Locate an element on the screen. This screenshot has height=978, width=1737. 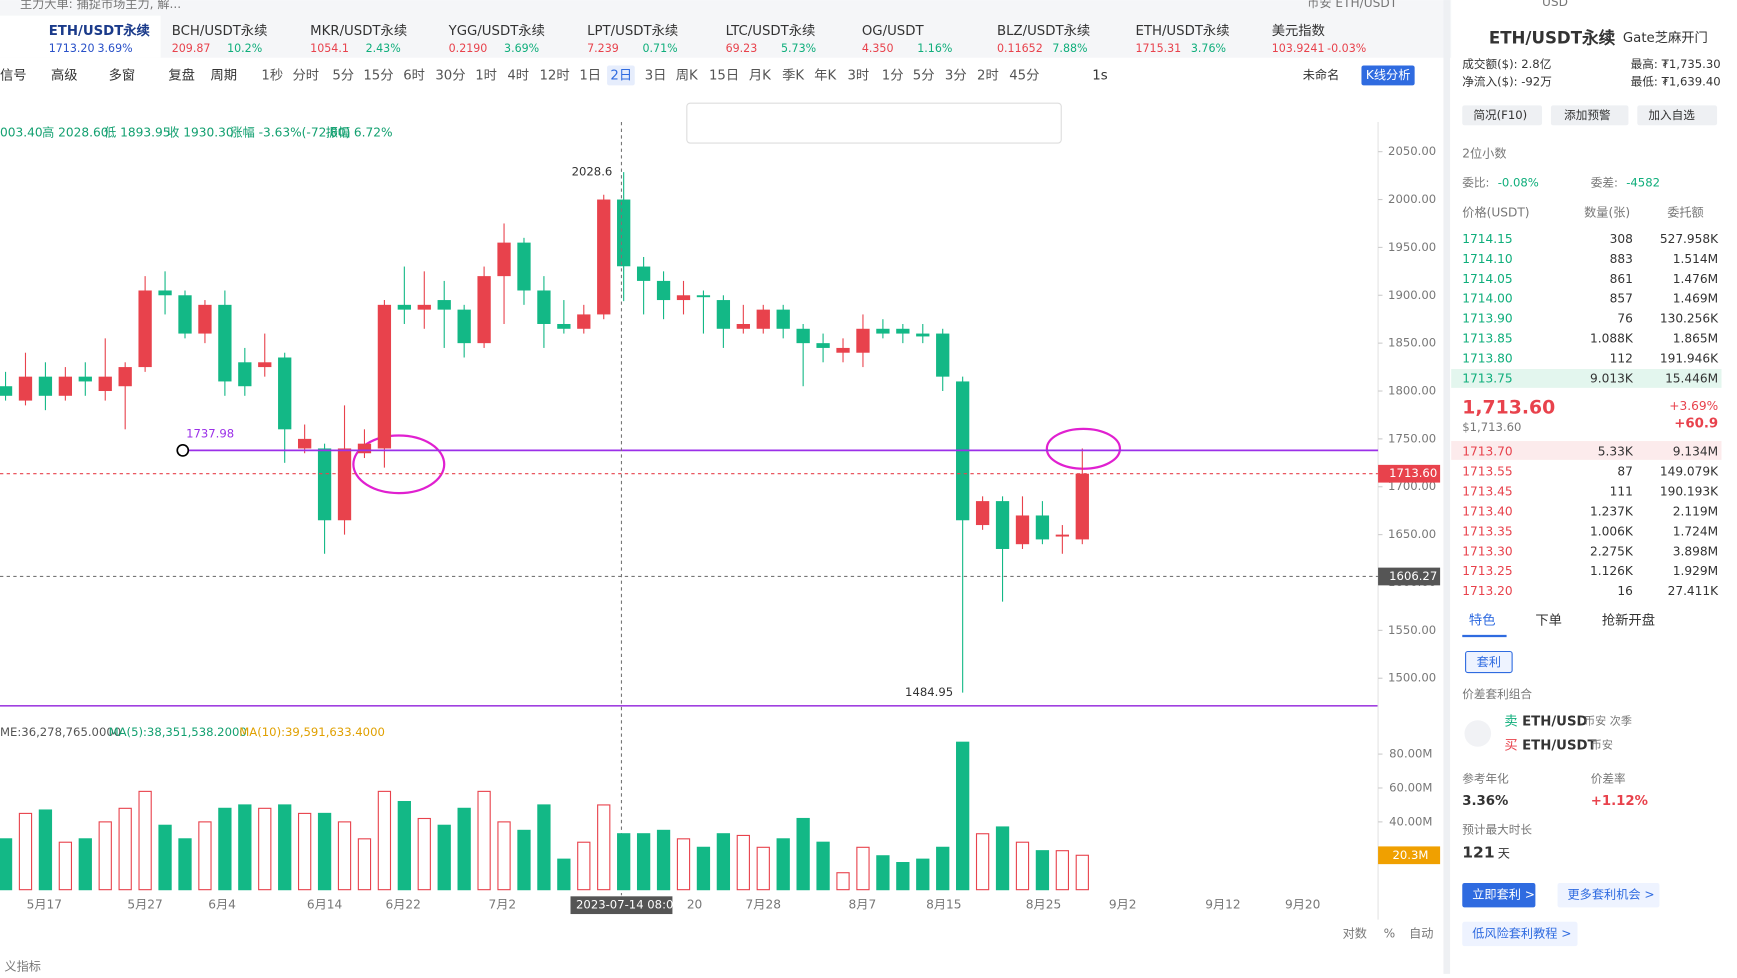
decimals: 2位小数 is located at coordinates (1484, 153).